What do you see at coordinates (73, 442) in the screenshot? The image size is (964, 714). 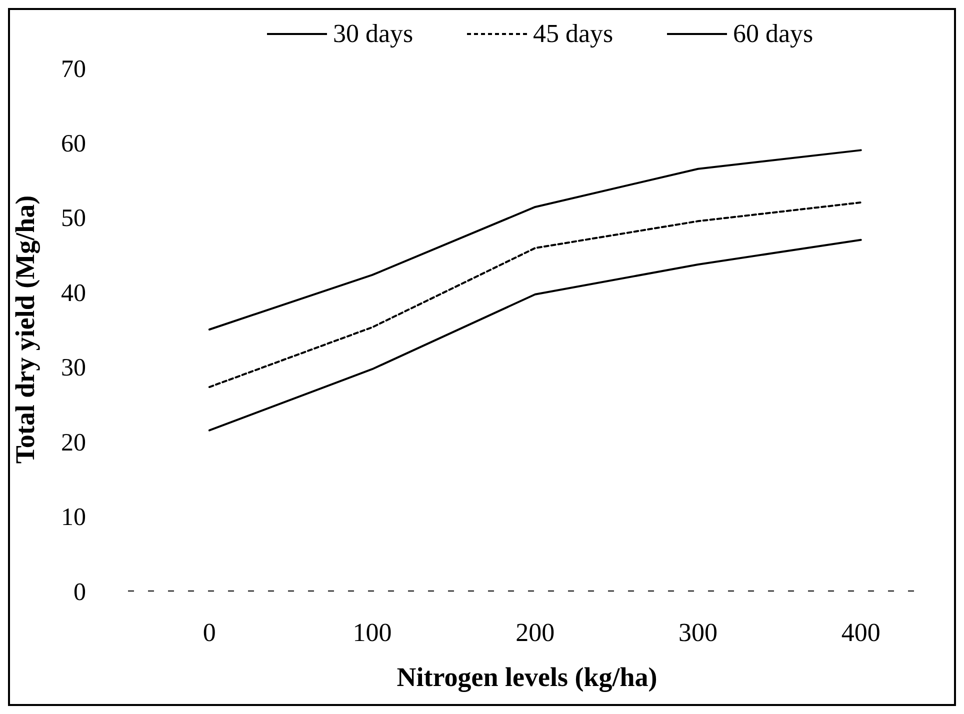 I see `y-tick-label: 20` at bounding box center [73, 442].